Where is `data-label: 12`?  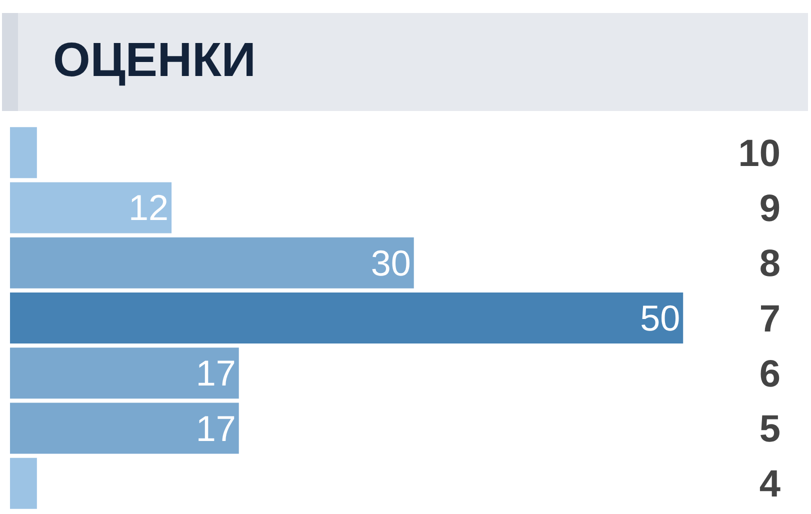
data-label: 12 is located at coordinates (148, 207).